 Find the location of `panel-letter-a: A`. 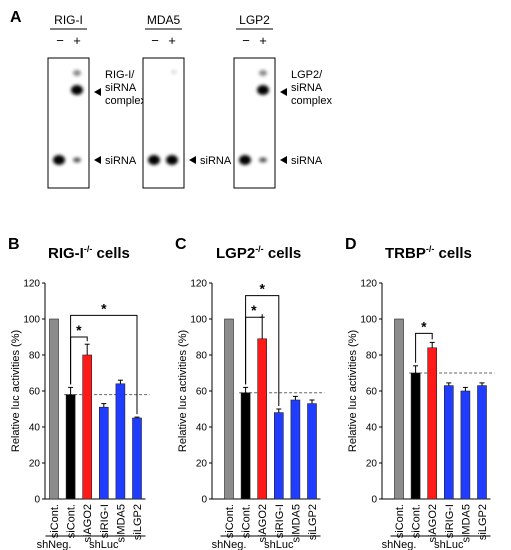

panel-letter-a: A is located at coordinates (16, 17).